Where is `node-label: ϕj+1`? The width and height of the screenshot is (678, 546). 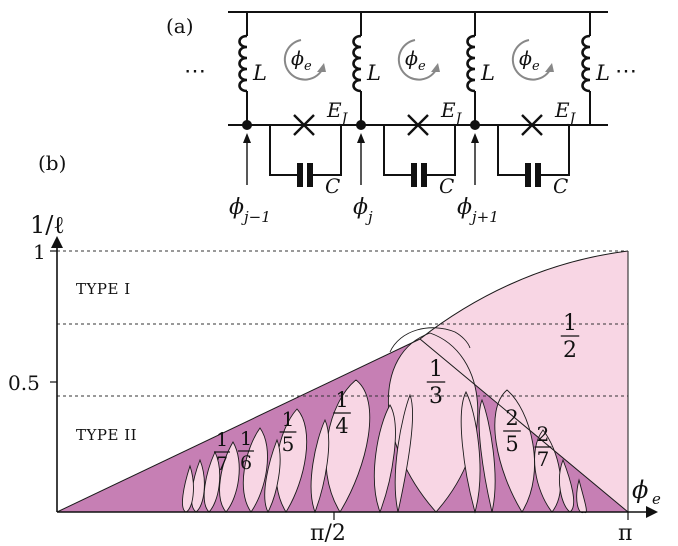
node-label: ϕj+1 is located at coordinates (478, 210).